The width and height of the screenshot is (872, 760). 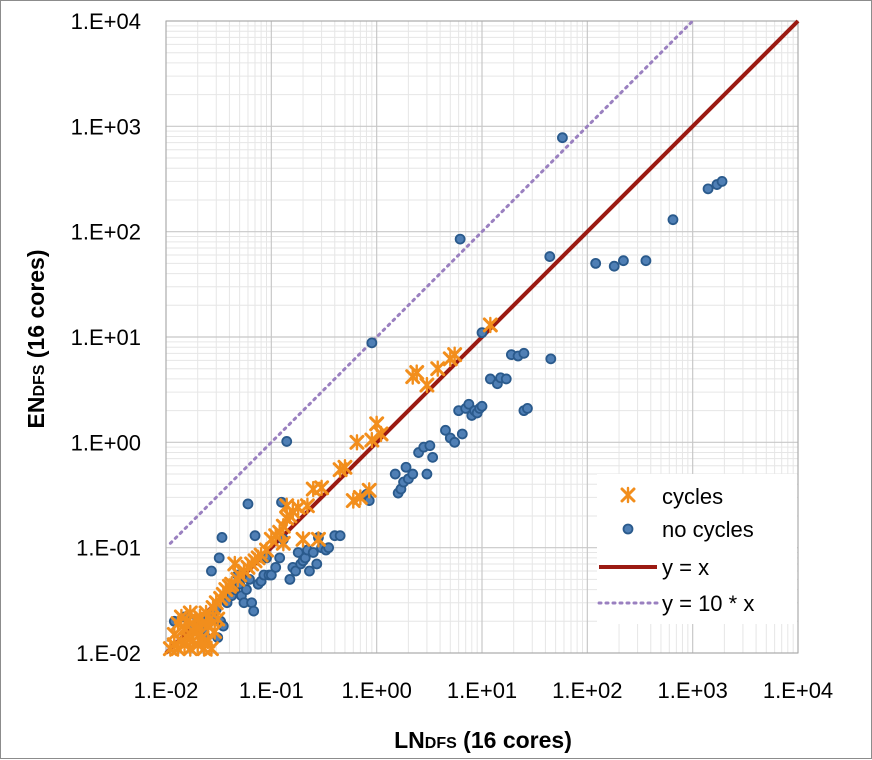 I want to click on y-tick-label: 1.E-02, so click(x=108, y=653).